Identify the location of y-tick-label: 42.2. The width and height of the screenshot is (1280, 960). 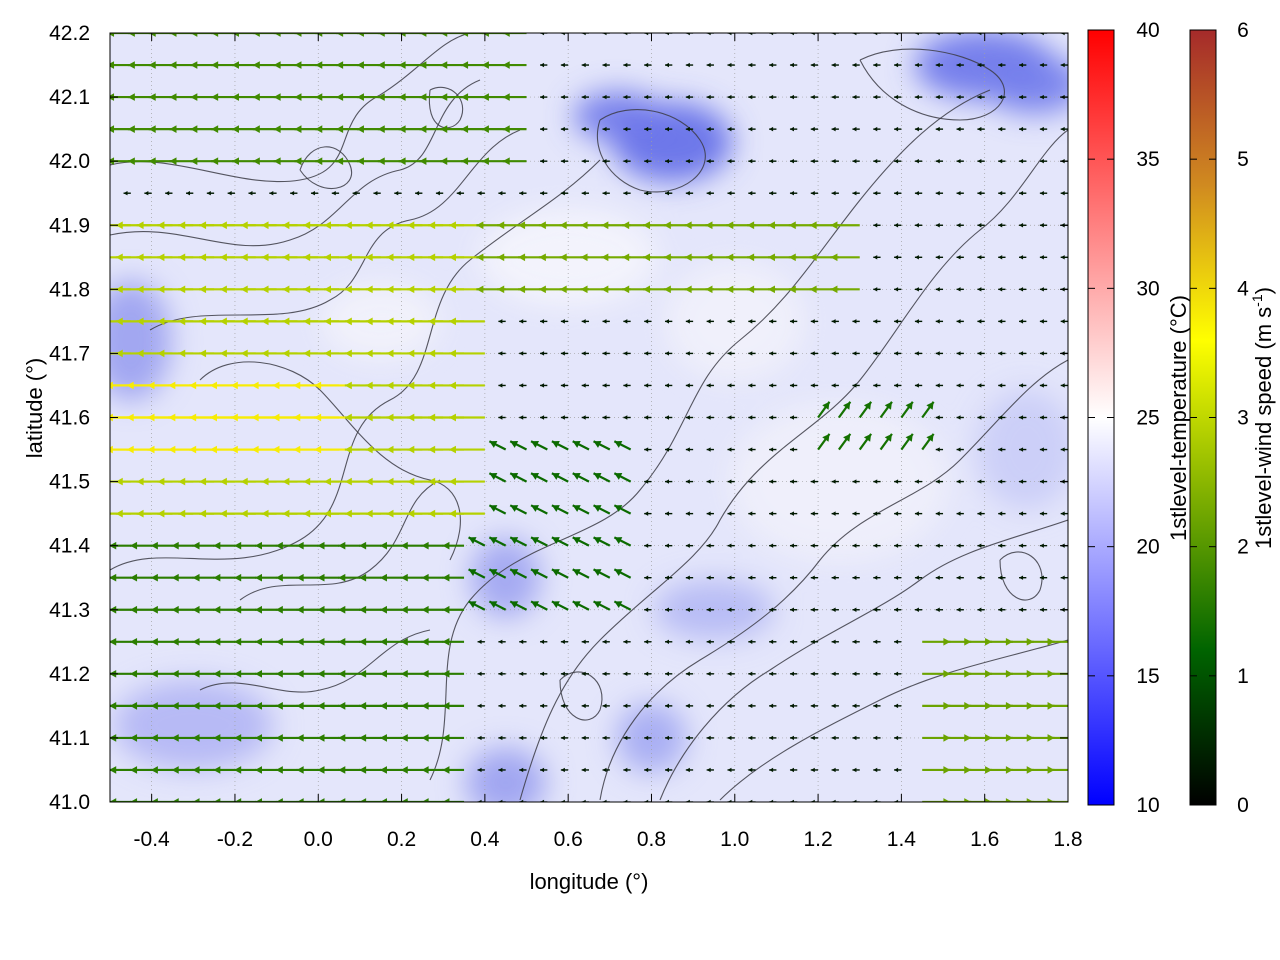
(69, 33).